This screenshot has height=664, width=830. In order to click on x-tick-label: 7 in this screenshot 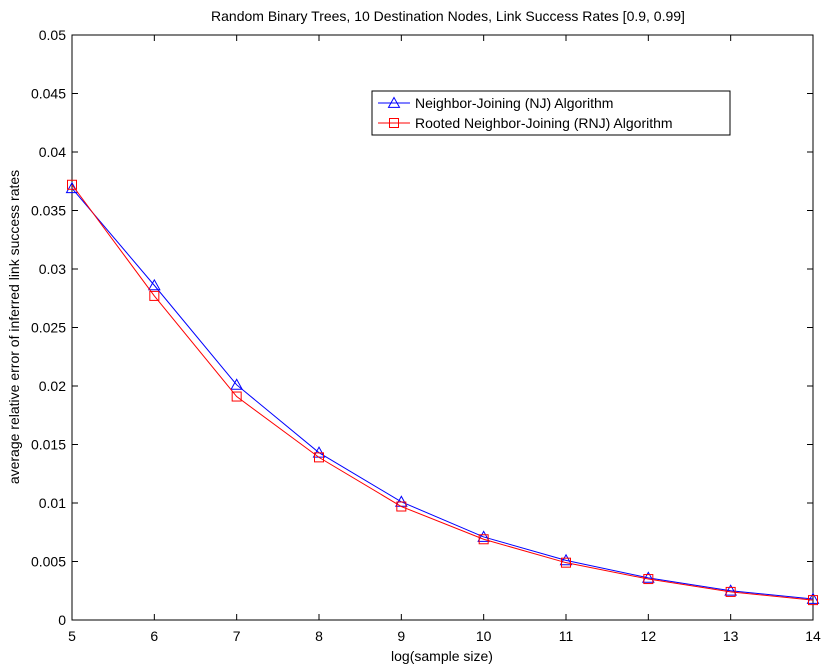, I will do `click(237, 636)`.